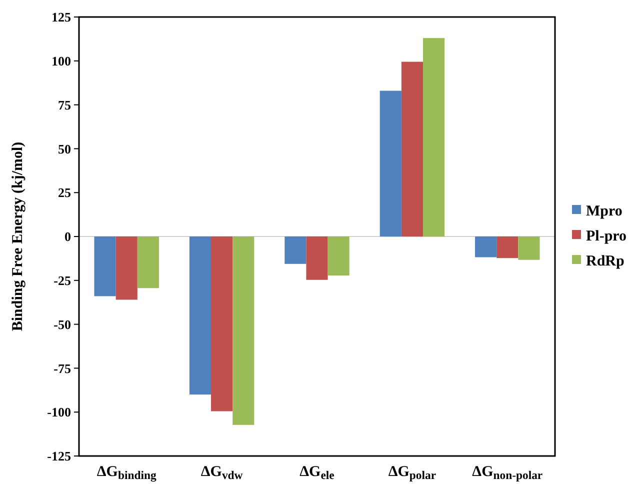 The height and width of the screenshot is (484, 633). Describe the element at coordinates (126, 473) in the screenshot. I see `x-tick-label: ΔG$_{binding}$` at that location.